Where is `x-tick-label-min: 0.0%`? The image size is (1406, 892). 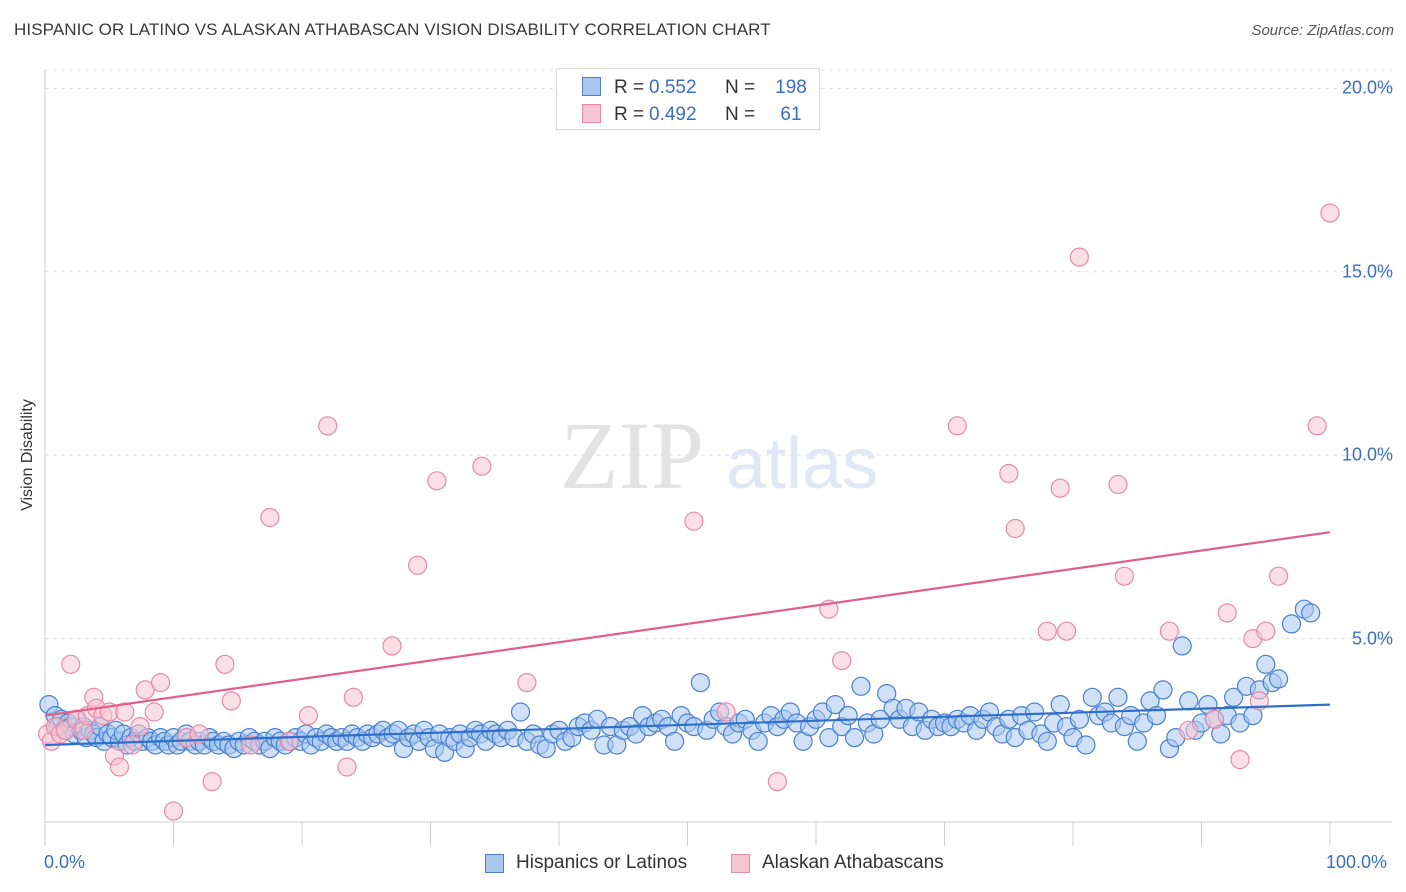 x-tick-label-min: 0.0% is located at coordinates (65, 862).